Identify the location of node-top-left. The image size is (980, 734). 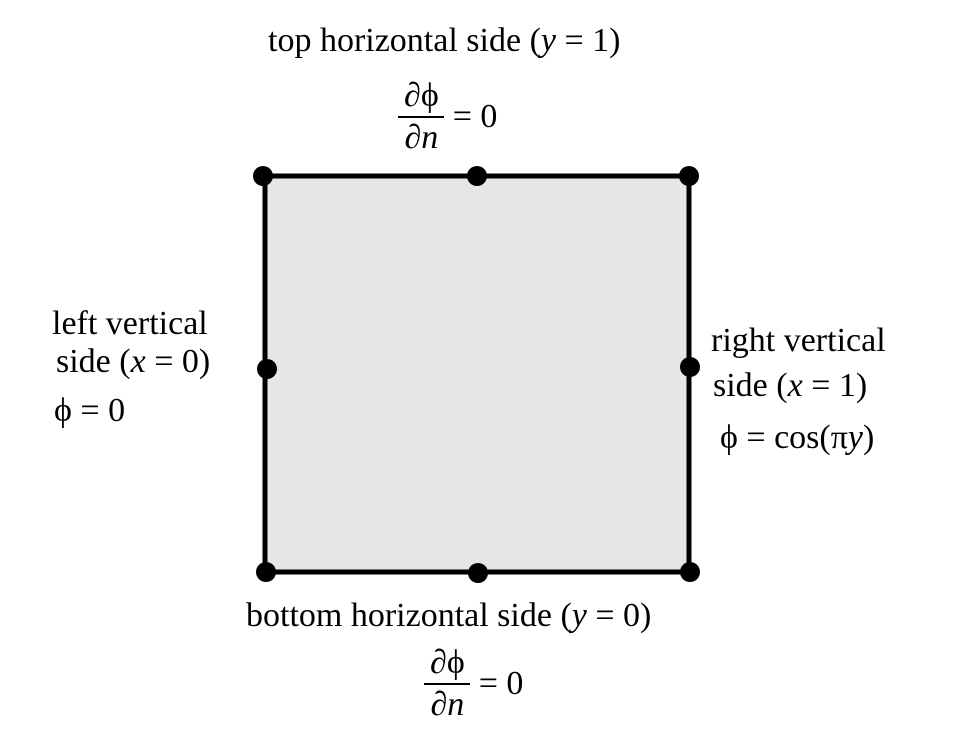
(263, 176).